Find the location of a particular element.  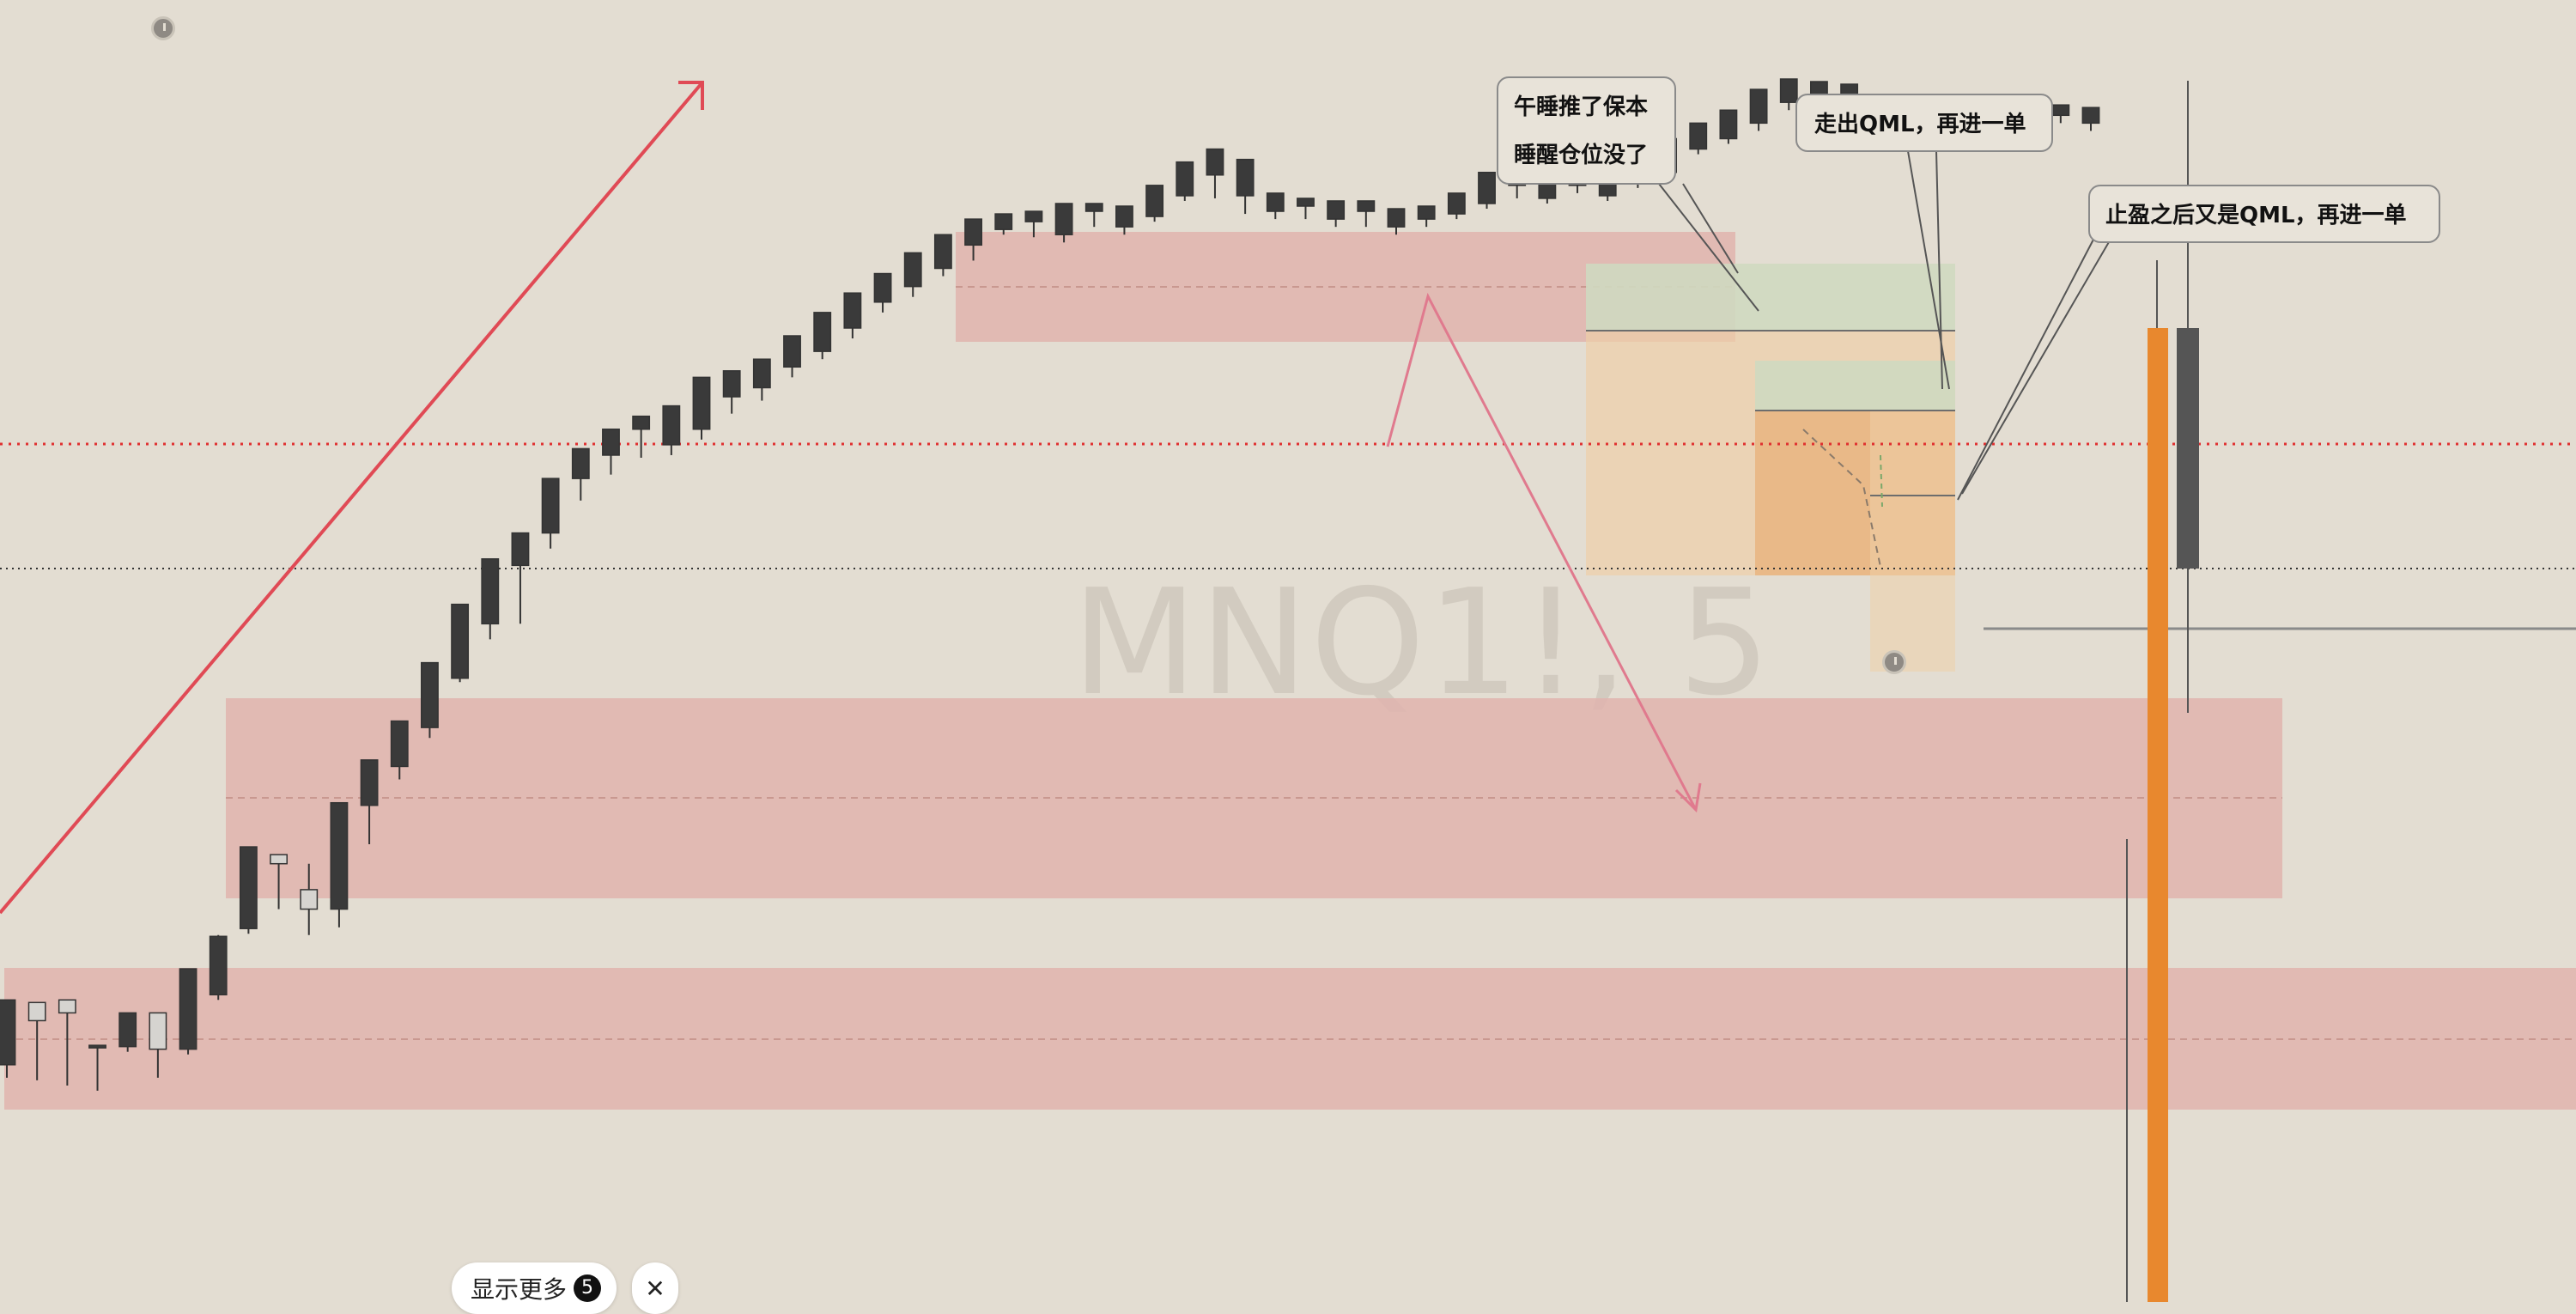

callout-nap-line-2: 睡醒仓位没了 is located at coordinates (1581, 155).